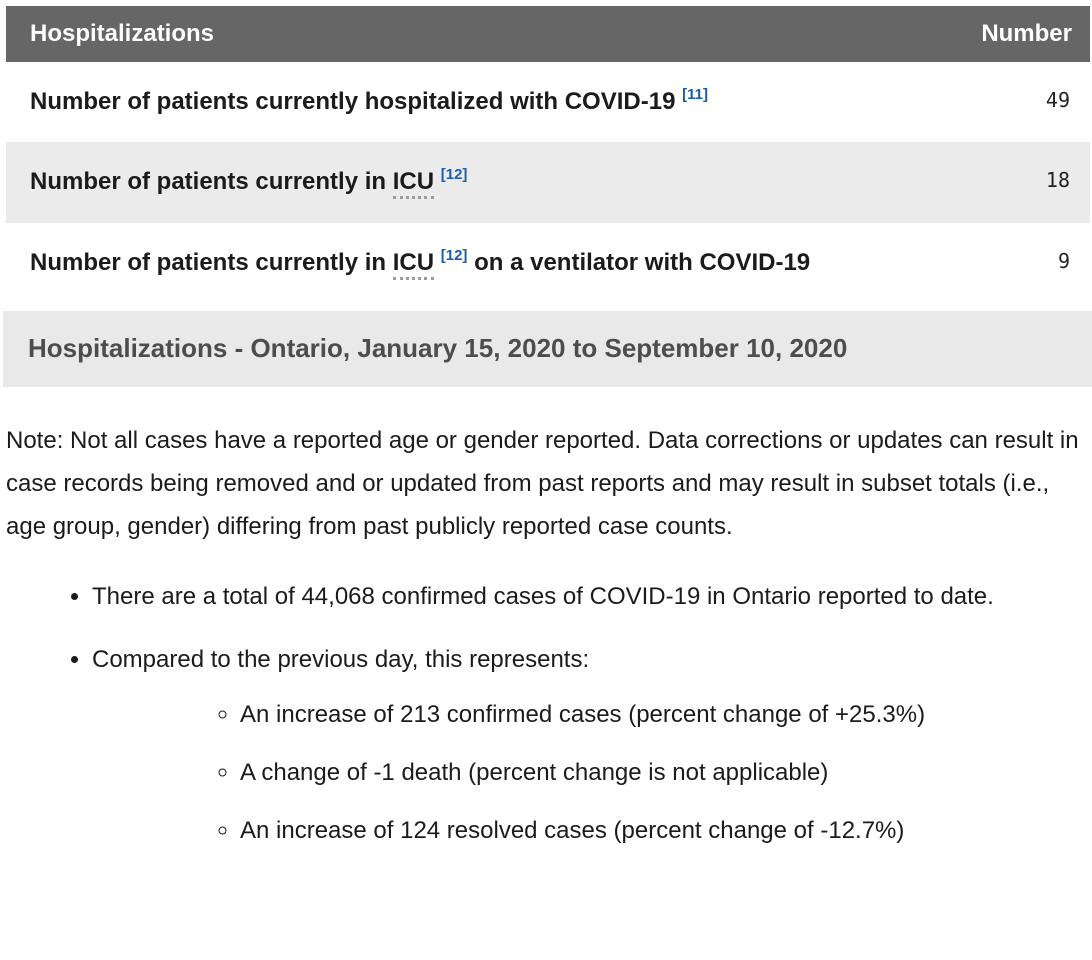  Describe the element at coordinates (1057, 180) in the screenshot. I see `row-value-icu: 18` at that location.